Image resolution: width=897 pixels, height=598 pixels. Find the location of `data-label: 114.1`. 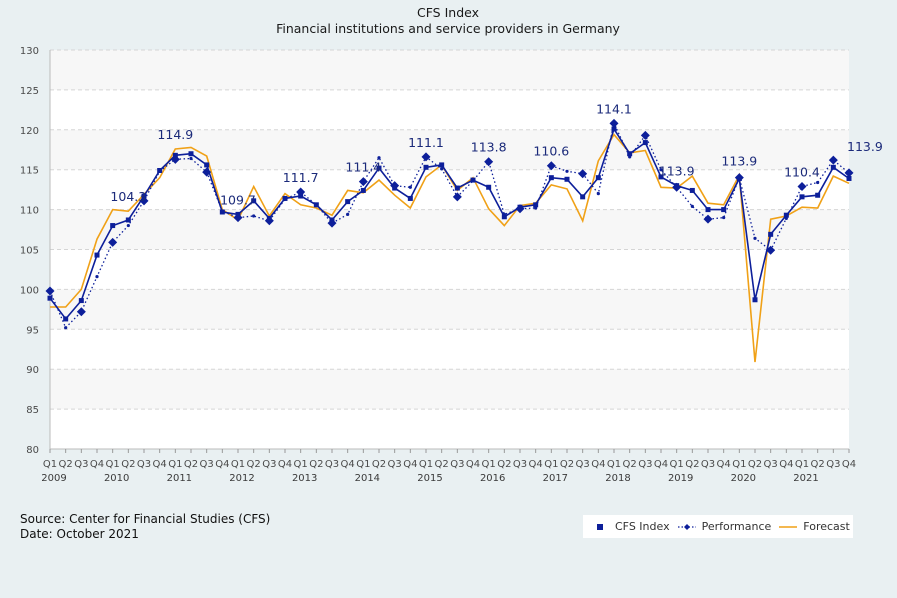

data-label: 114.1 is located at coordinates (614, 108).